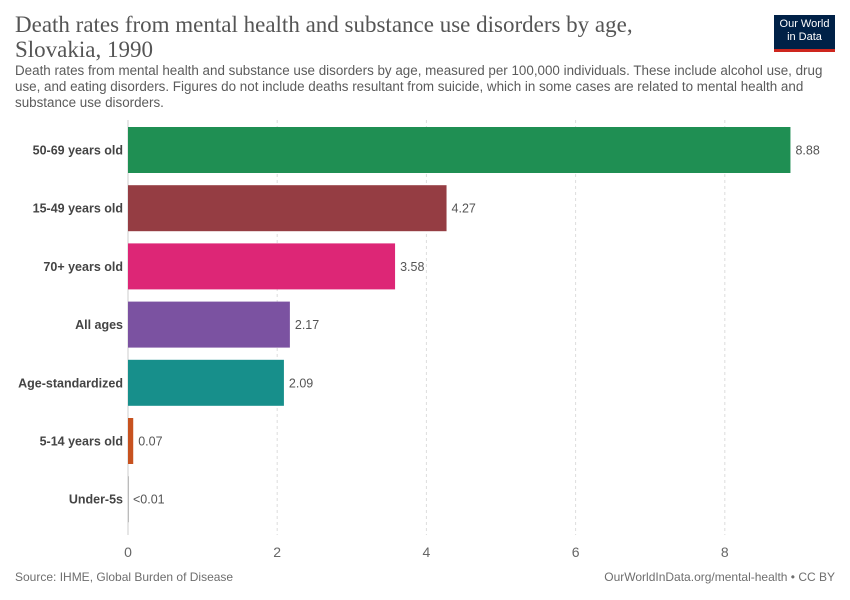  I want to click on value-label: <0.01, so click(149, 500).